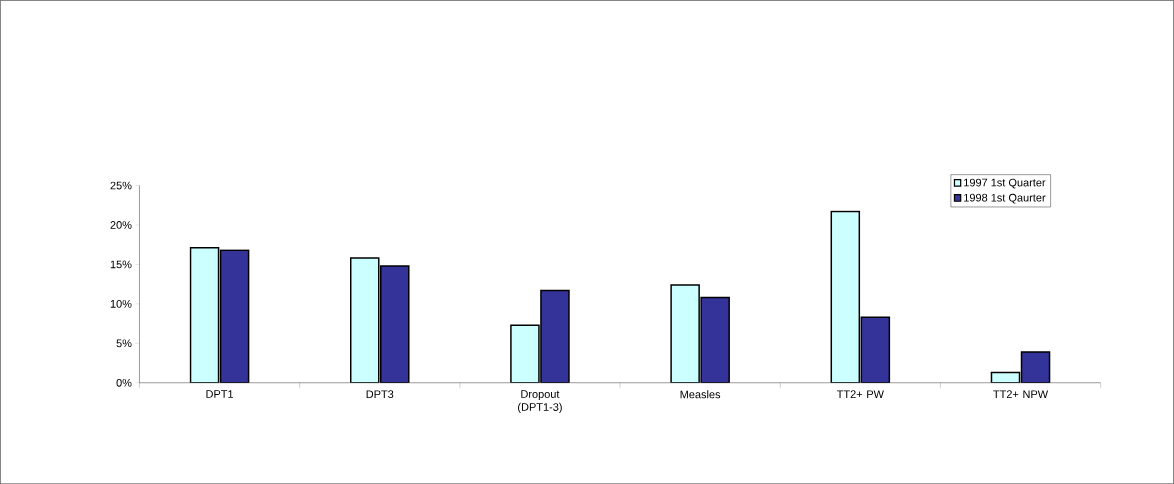 This screenshot has width=1174, height=484. I want to click on y-tick-label: 15%, so click(121, 264).